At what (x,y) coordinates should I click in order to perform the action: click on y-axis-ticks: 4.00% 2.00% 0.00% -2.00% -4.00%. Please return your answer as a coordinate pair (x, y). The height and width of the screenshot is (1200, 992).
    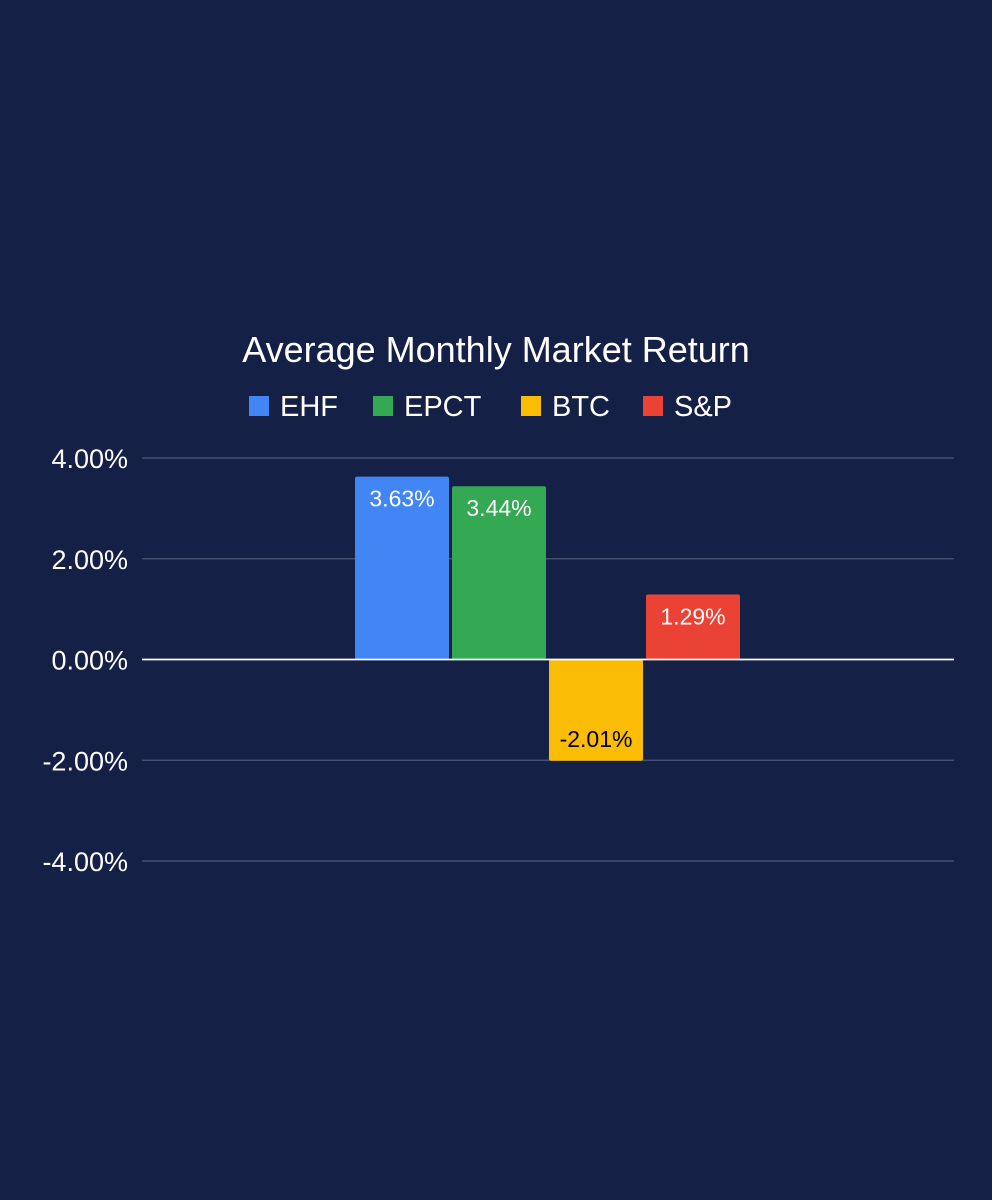
    Looking at the image, I should click on (85, 660).